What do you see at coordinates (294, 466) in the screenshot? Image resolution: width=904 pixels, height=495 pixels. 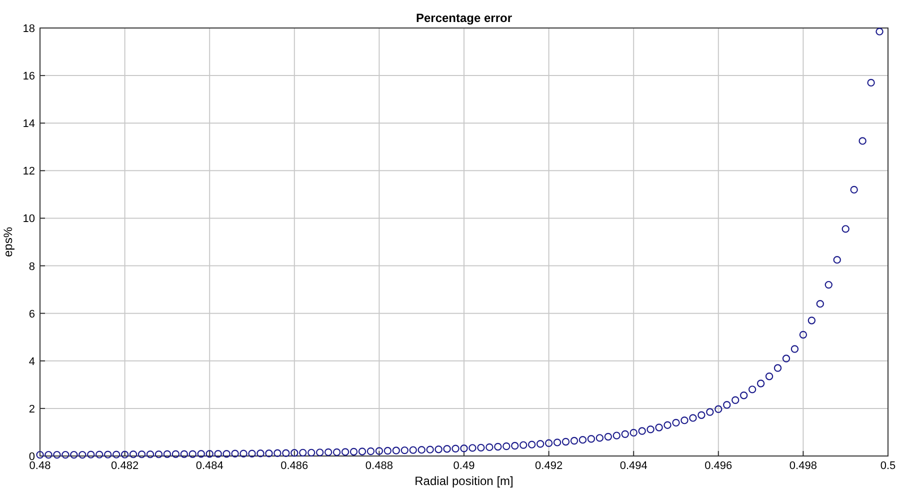 I see `x-tick-label: 0.486` at bounding box center [294, 466].